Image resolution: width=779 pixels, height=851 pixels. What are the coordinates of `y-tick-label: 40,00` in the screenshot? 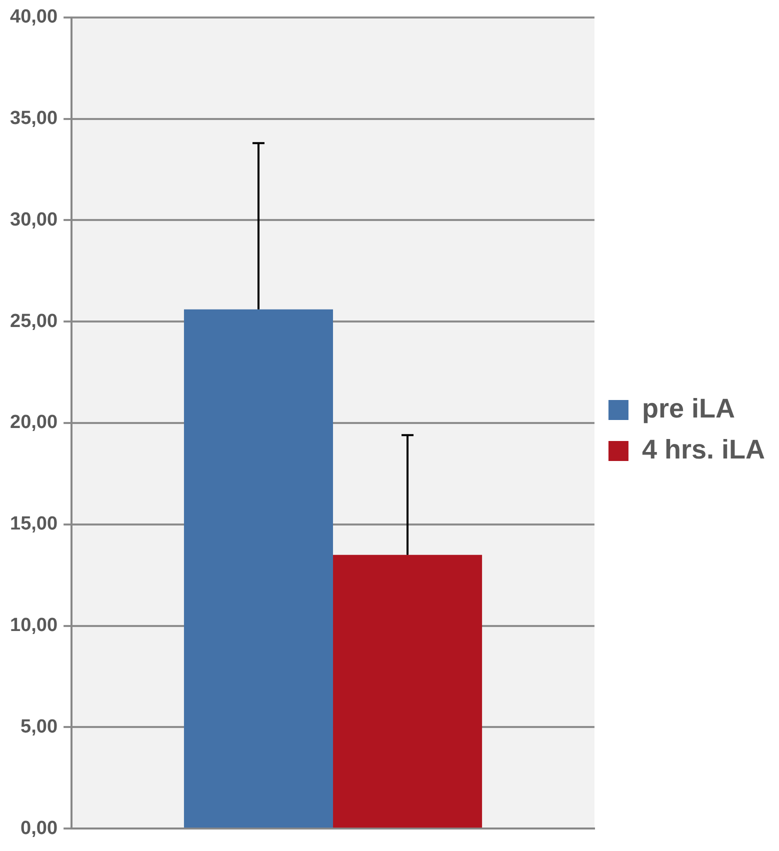 It's located at (34, 17).